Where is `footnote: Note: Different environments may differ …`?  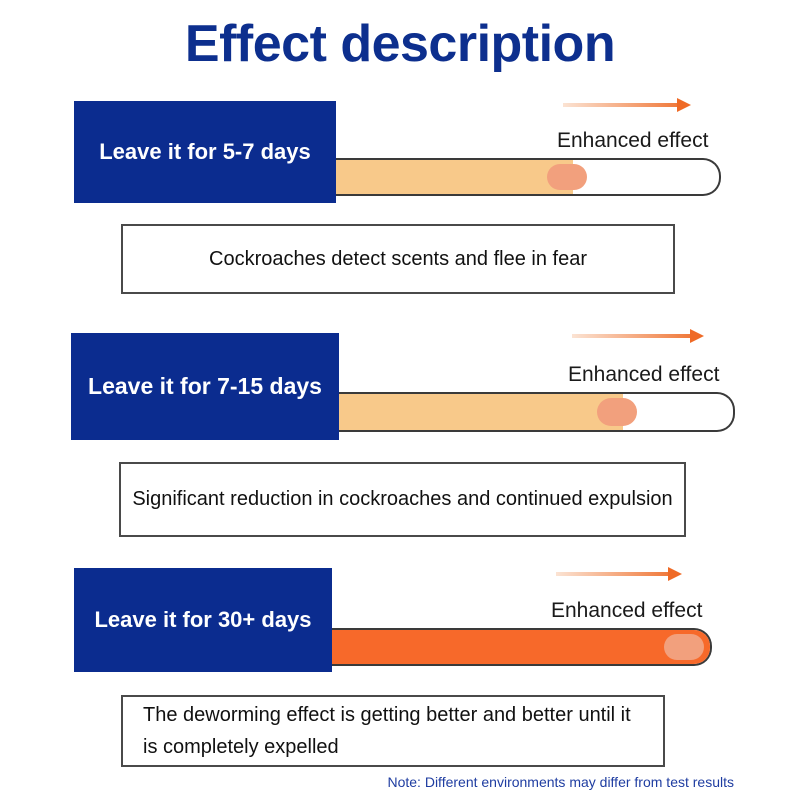 footnote: Note: Different environments may differ … is located at coordinates (560, 782).